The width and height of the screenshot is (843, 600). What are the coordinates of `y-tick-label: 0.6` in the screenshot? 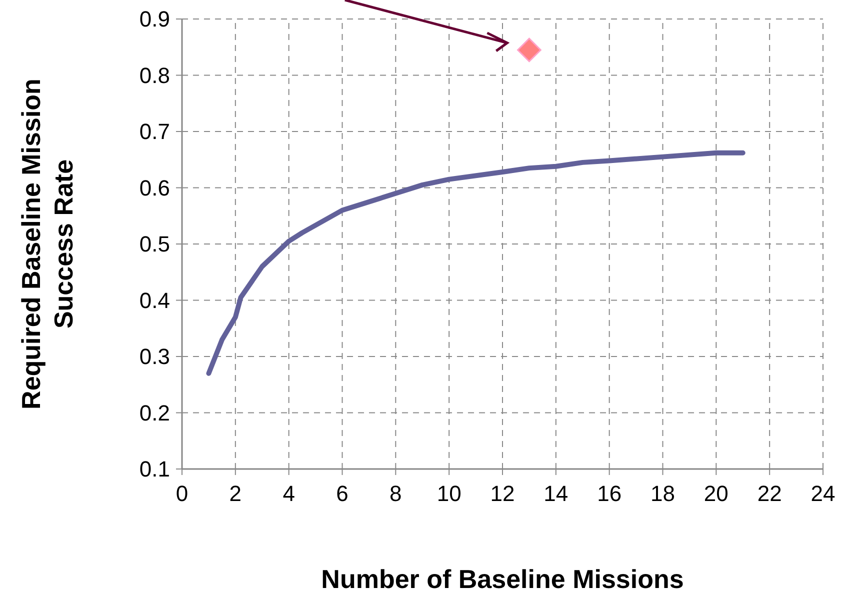 It's located at (154, 187).